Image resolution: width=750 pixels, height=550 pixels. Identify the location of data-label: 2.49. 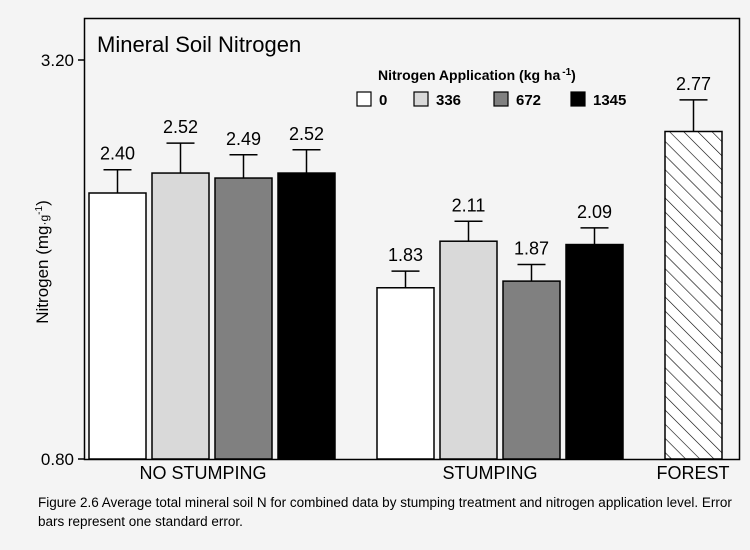
(243, 139).